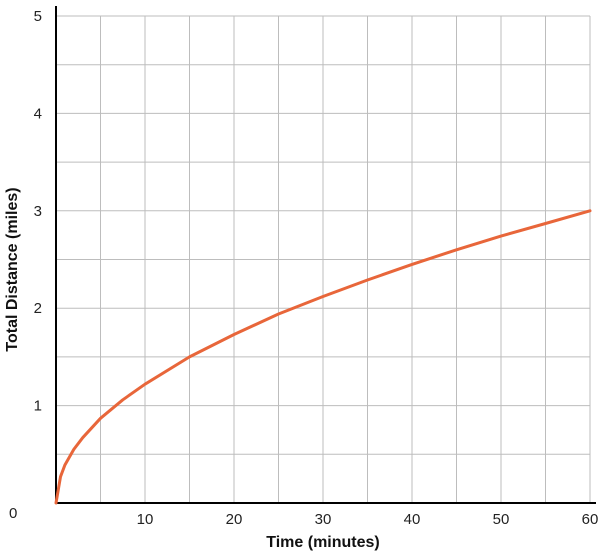 The width and height of the screenshot is (599, 556). I want to click on x-tick-label: 20, so click(234, 519).